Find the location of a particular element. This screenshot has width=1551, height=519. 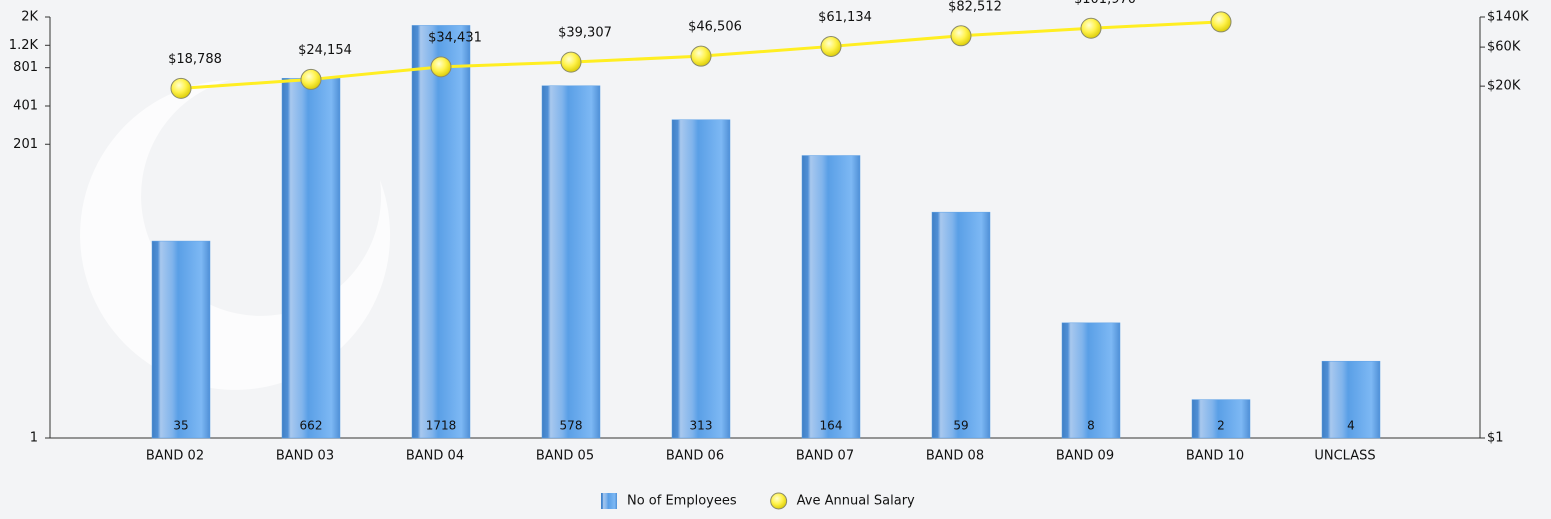

watermark is located at coordinates (235, 235).